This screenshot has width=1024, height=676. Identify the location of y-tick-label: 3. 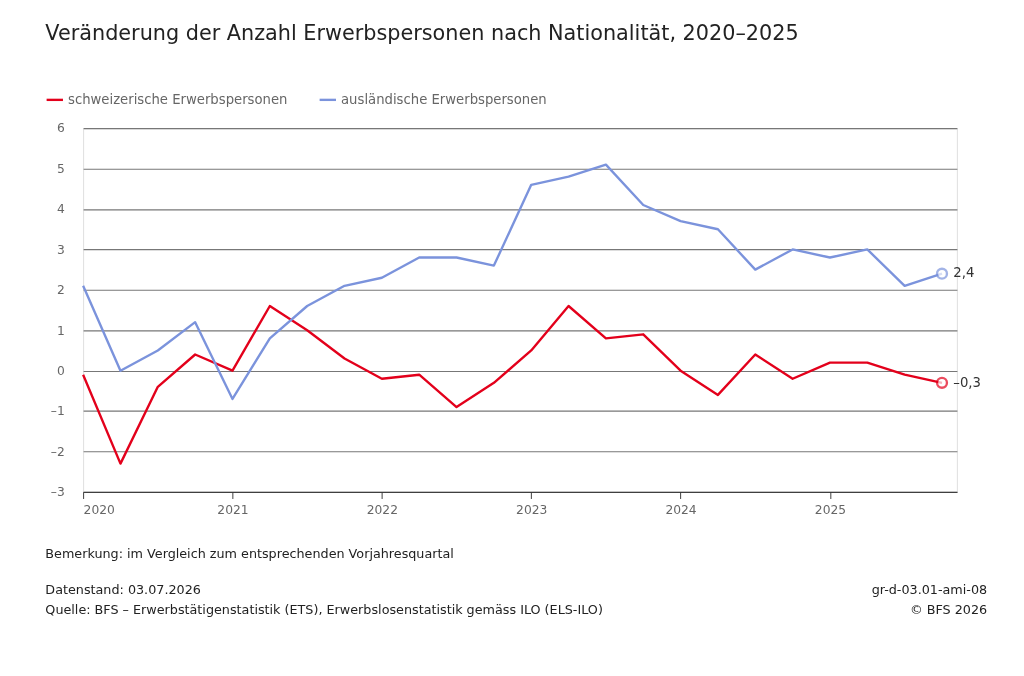
(60, 249).